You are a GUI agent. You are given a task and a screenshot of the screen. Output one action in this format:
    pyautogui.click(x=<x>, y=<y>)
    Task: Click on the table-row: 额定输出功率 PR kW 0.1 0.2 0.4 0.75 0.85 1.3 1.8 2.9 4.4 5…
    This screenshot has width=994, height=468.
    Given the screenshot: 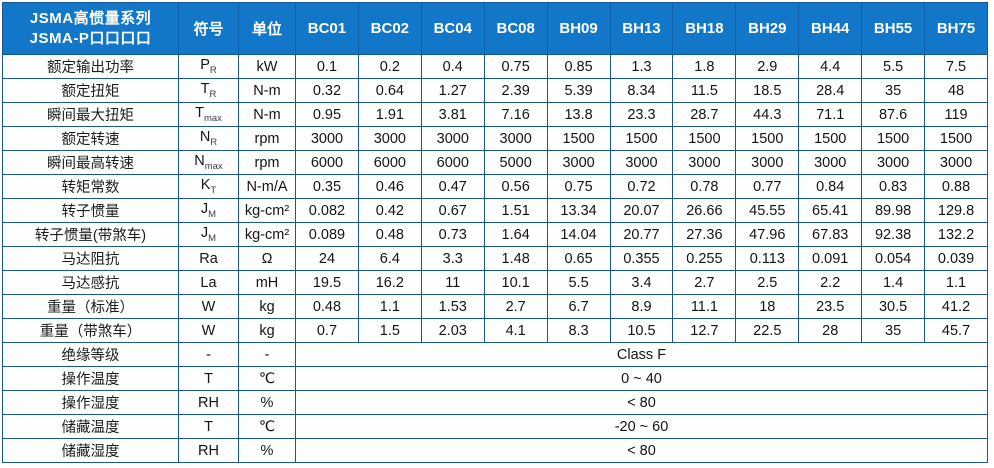 What is the action you would take?
    pyautogui.click(x=495, y=66)
    